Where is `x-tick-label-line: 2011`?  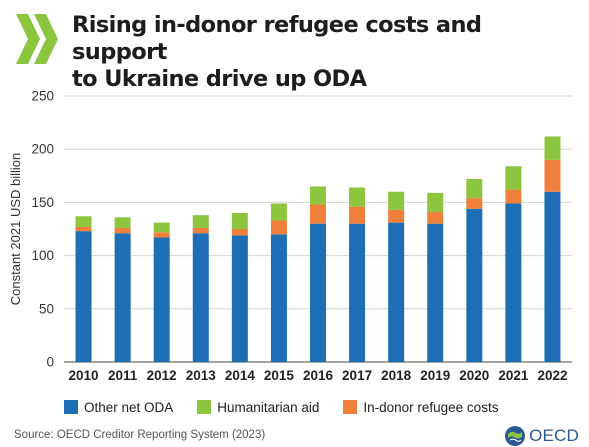 x-tick-label-line: 2011 is located at coordinates (123, 375).